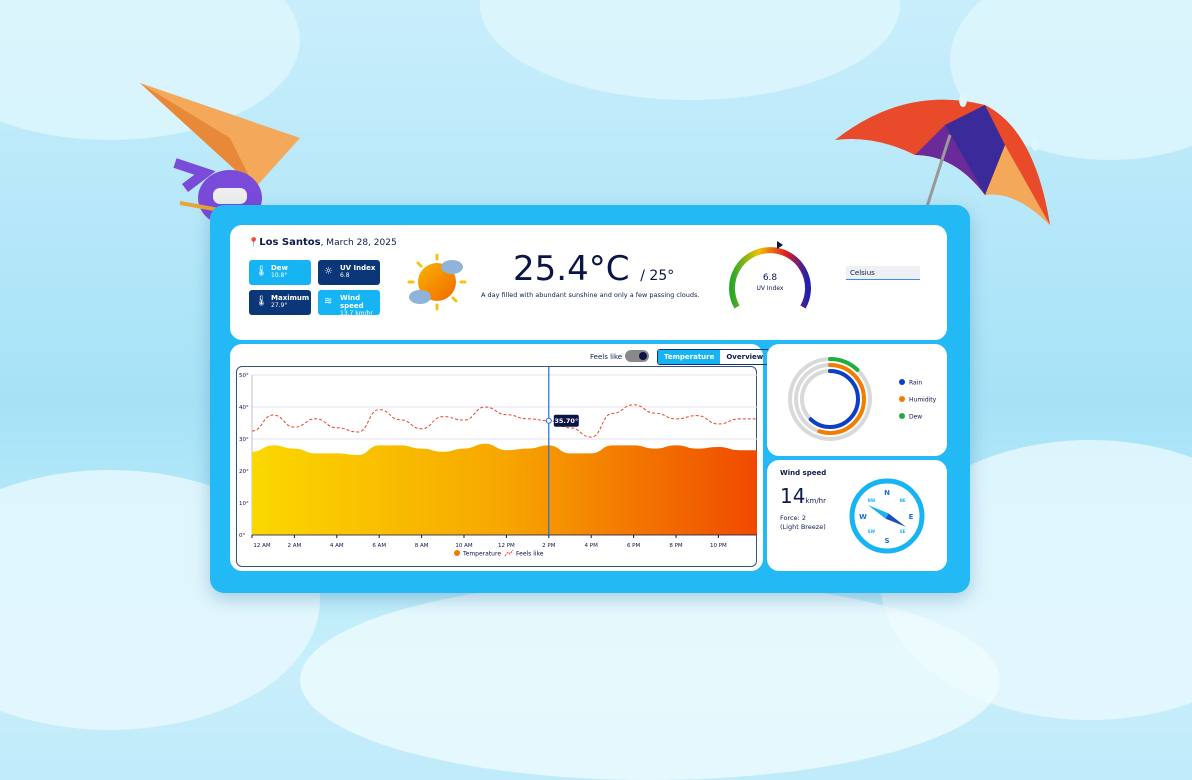 Image resolution: width=1192 pixels, height=780 pixels. I want to click on partly-sunny-icon, so click(437, 282).